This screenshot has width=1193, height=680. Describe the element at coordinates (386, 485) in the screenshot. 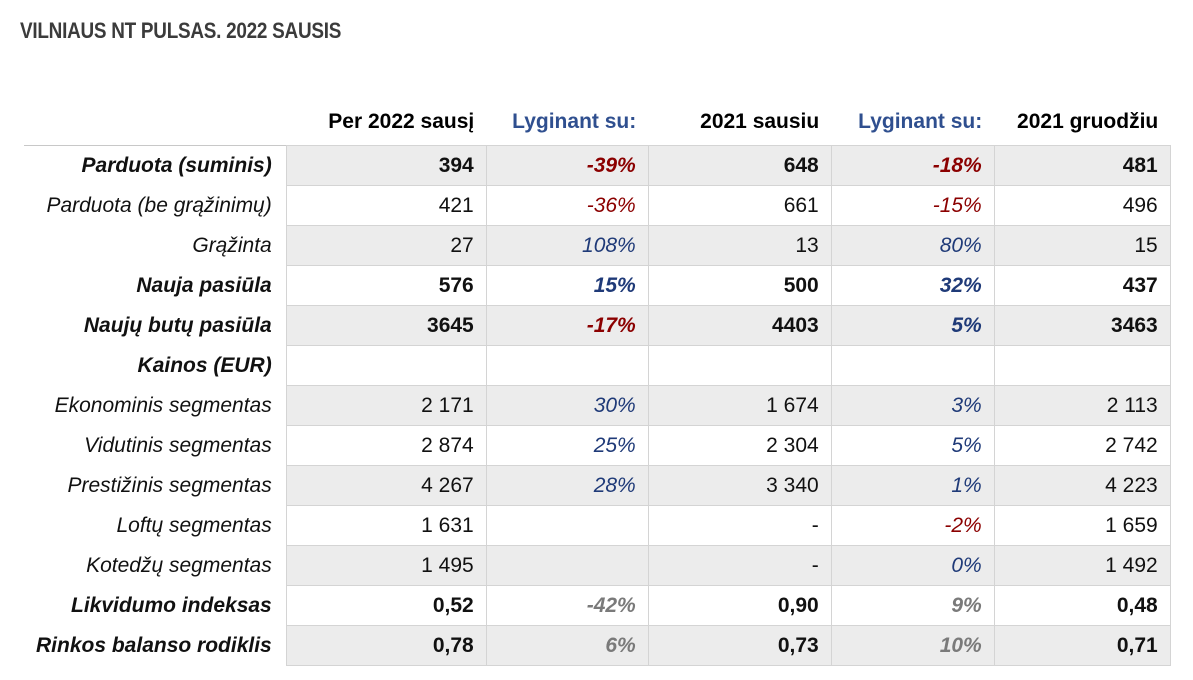

I see `table-cell: 4 267` at that location.